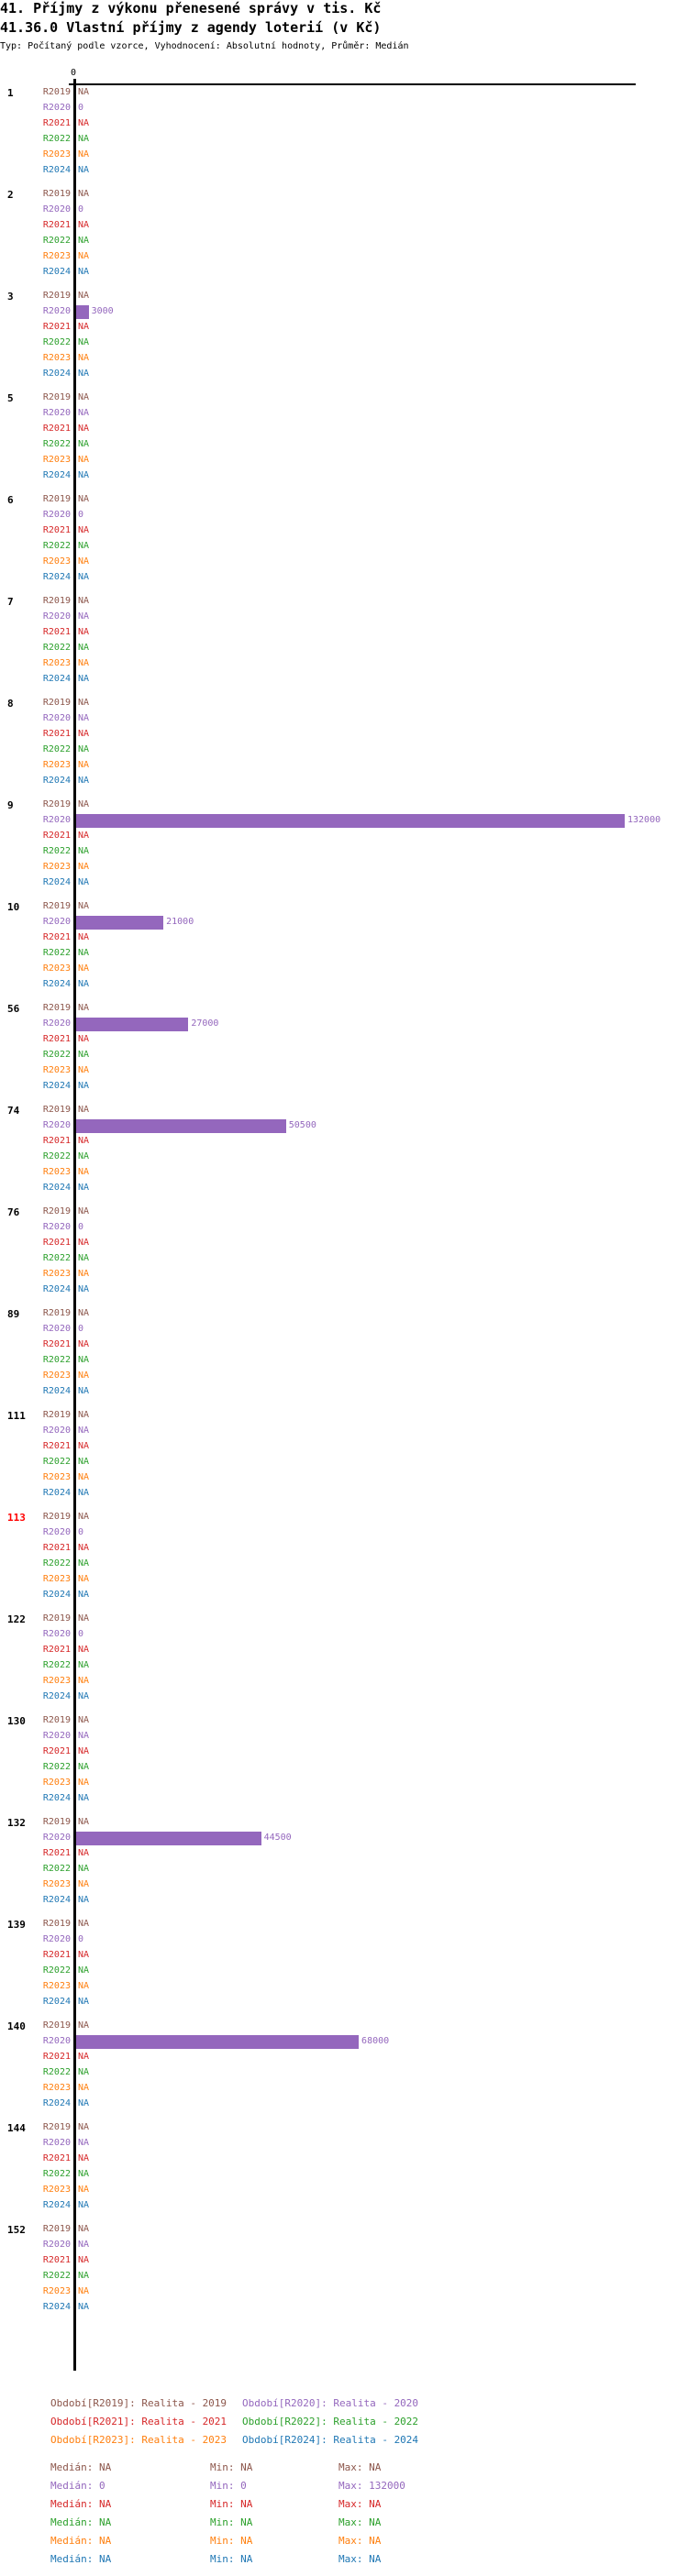  Describe the element at coordinates (375, 2041) in the screenshot. I see `data-label: 68000` at that location.